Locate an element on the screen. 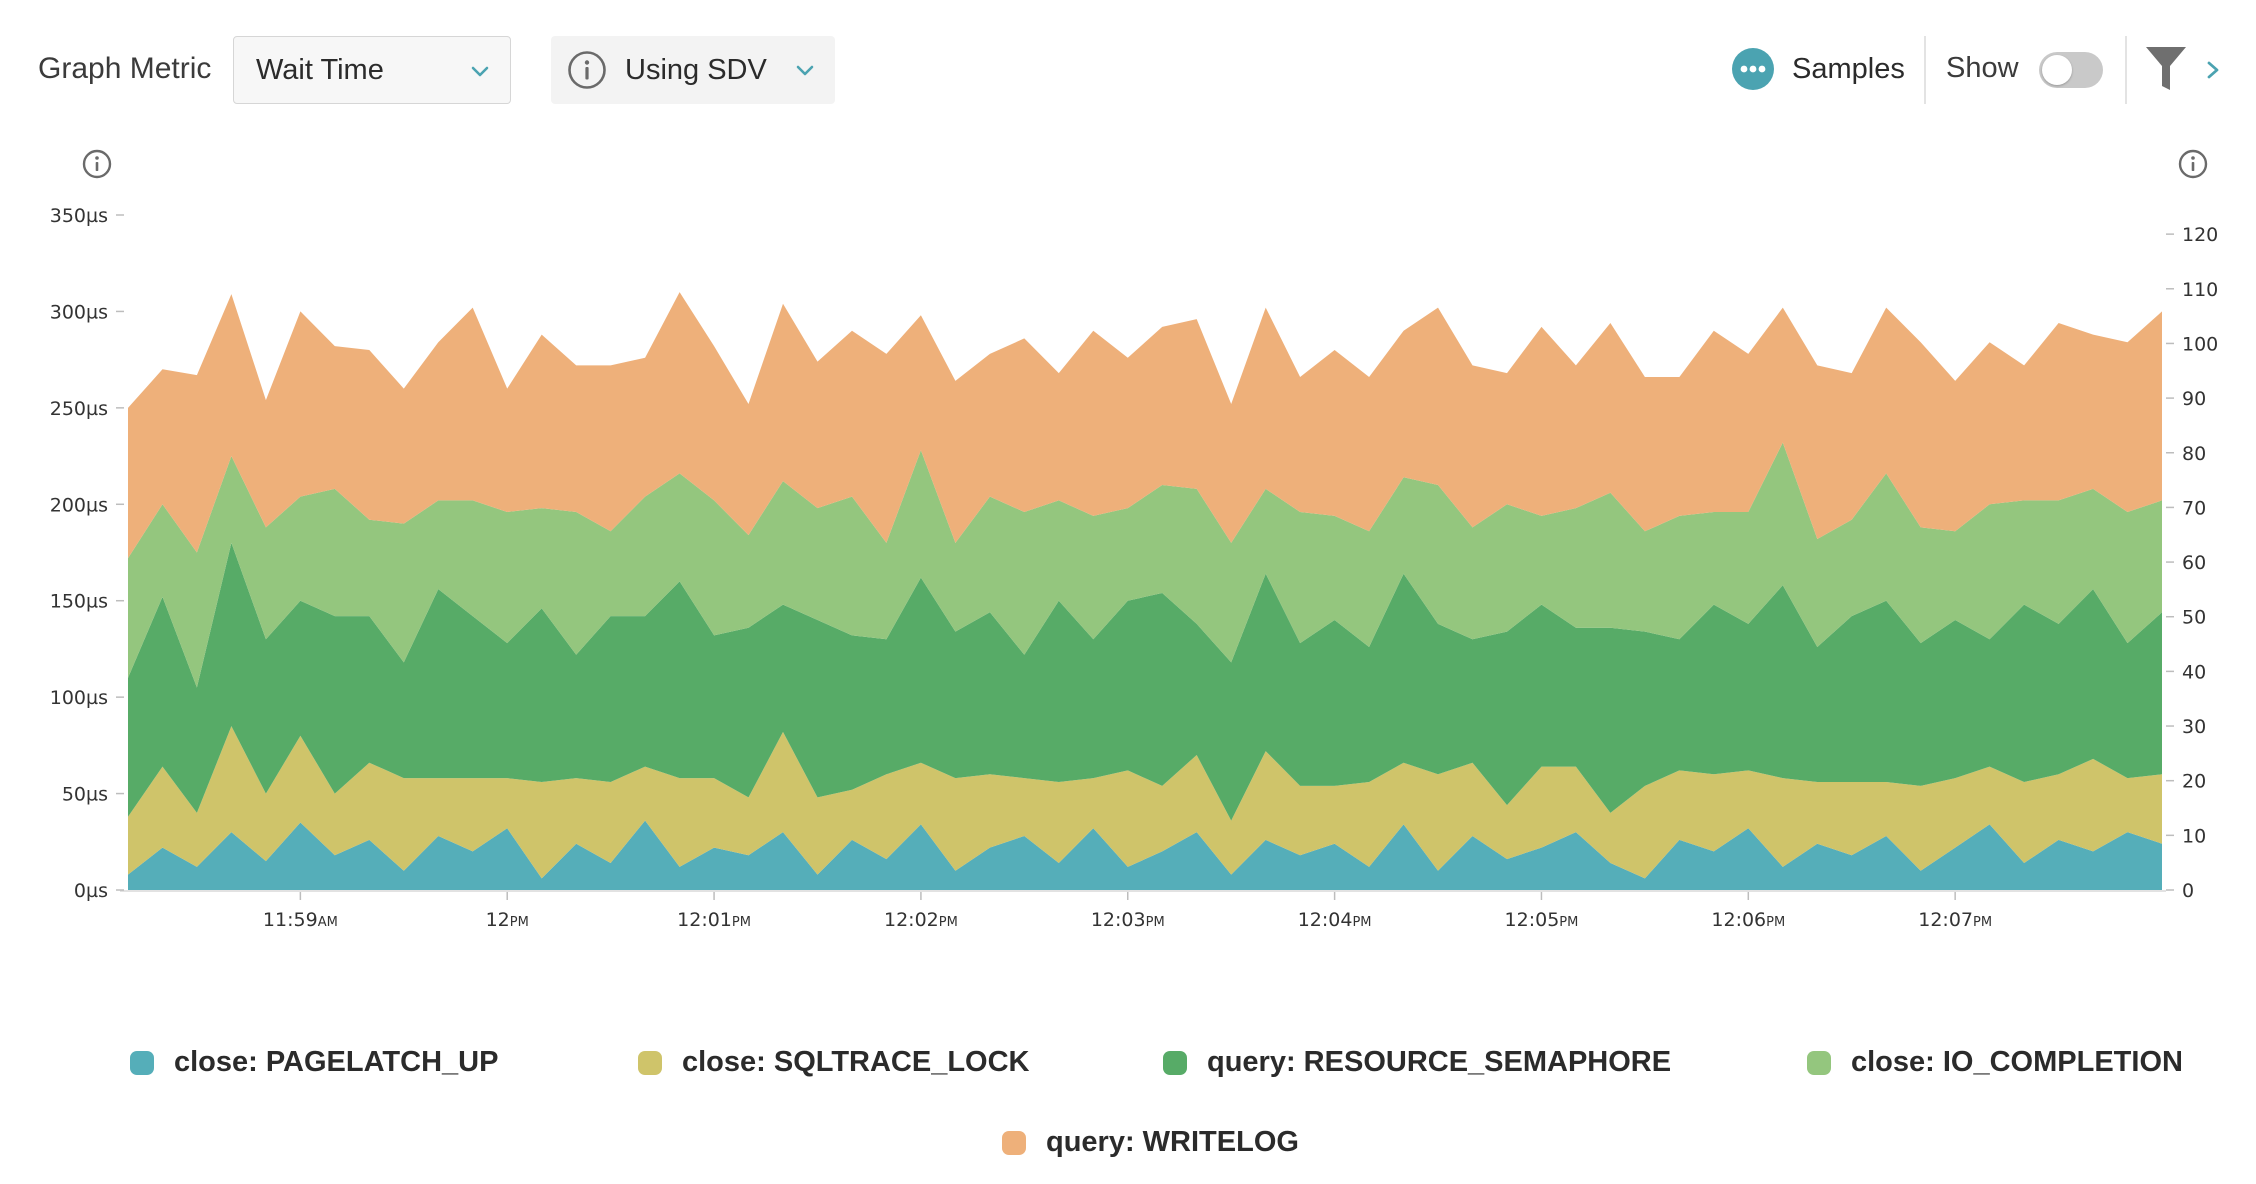  y2-tick-label: 50 is located at coordinates (2194, 618).